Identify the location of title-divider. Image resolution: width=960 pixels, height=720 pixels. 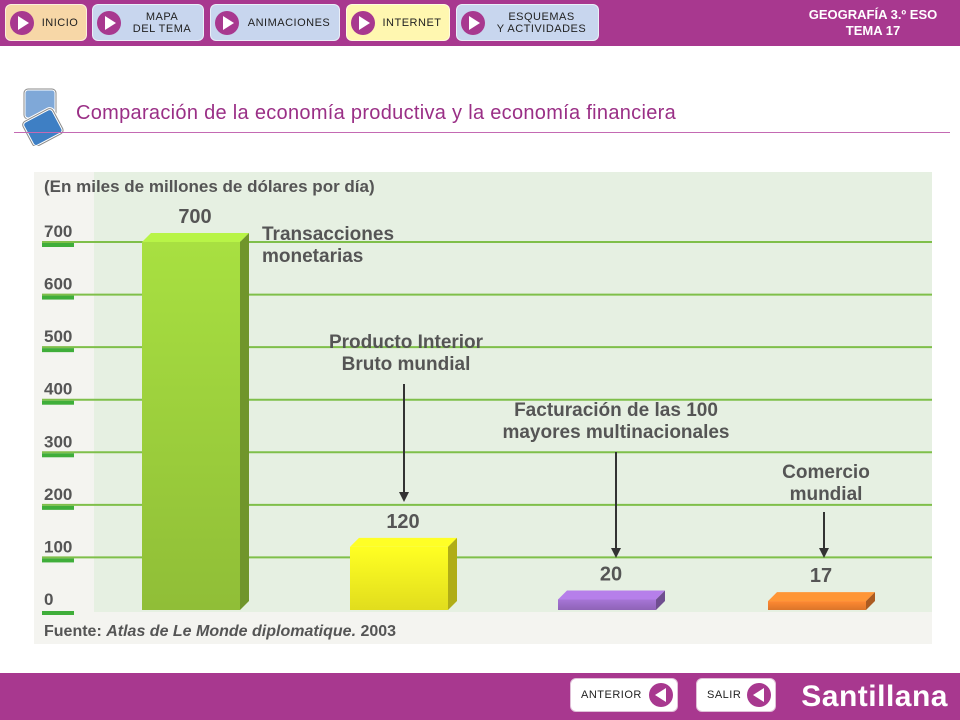
(482, 132).